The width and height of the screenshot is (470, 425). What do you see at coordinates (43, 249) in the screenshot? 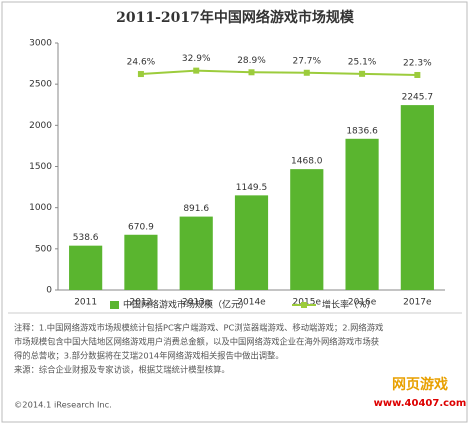
I see `y-tick-label: 500` at bounding box center [43, 249].